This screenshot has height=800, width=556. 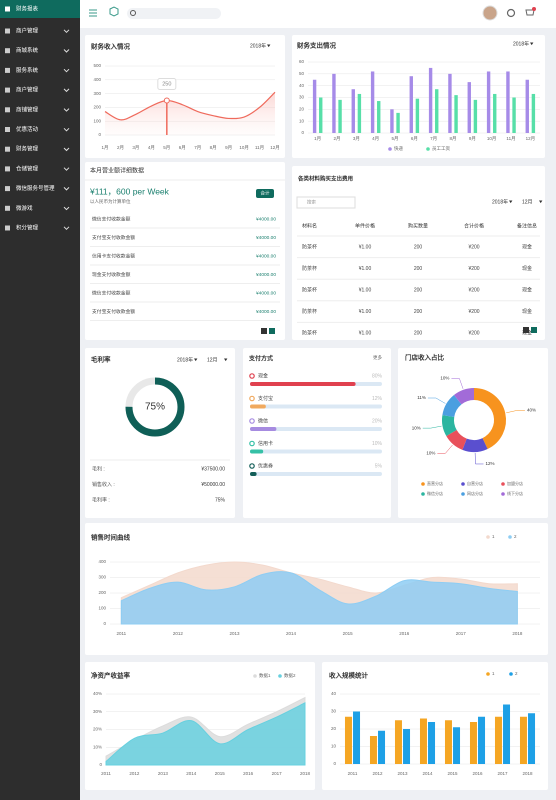 What do you see at coordinates (353, 773) in the screenshot?
I see `x-tick-label: 2011` at bounding box center [353, 773].